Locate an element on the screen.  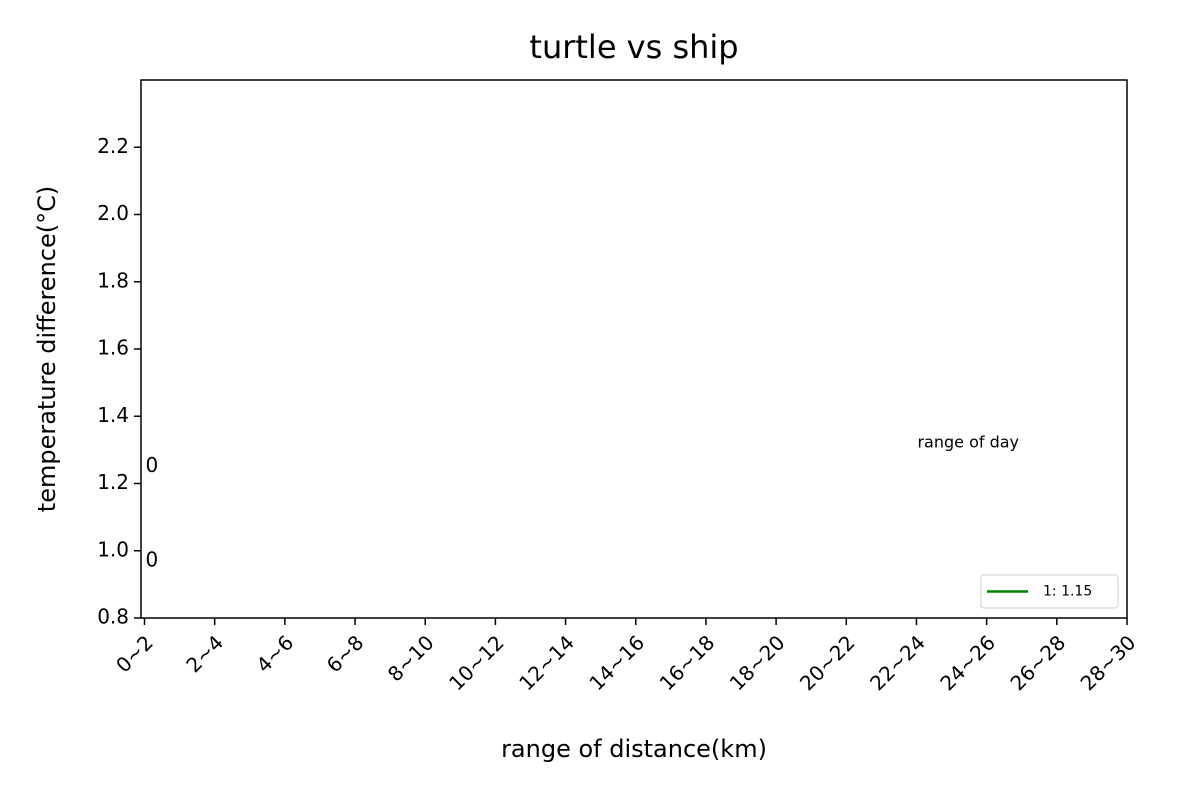
y-tick-label: 1.2 is located at coordinates (113, 482).